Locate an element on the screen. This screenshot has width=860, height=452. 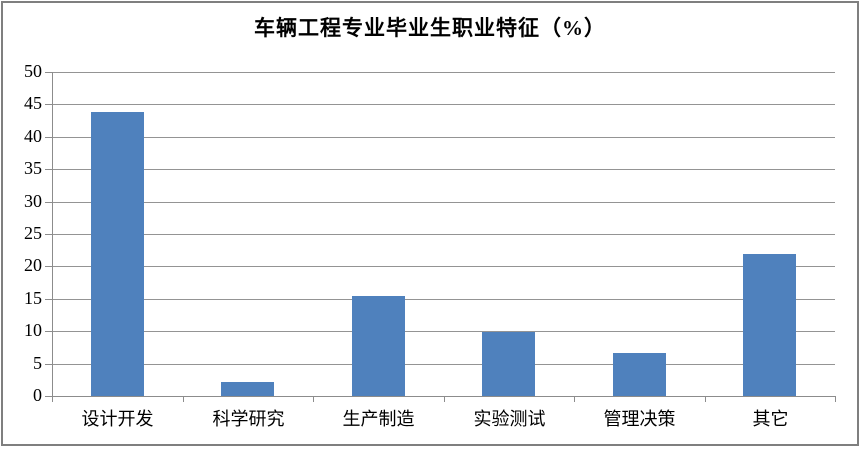
y-axis-tick-label: 35 is located at coordinates (33, 168).